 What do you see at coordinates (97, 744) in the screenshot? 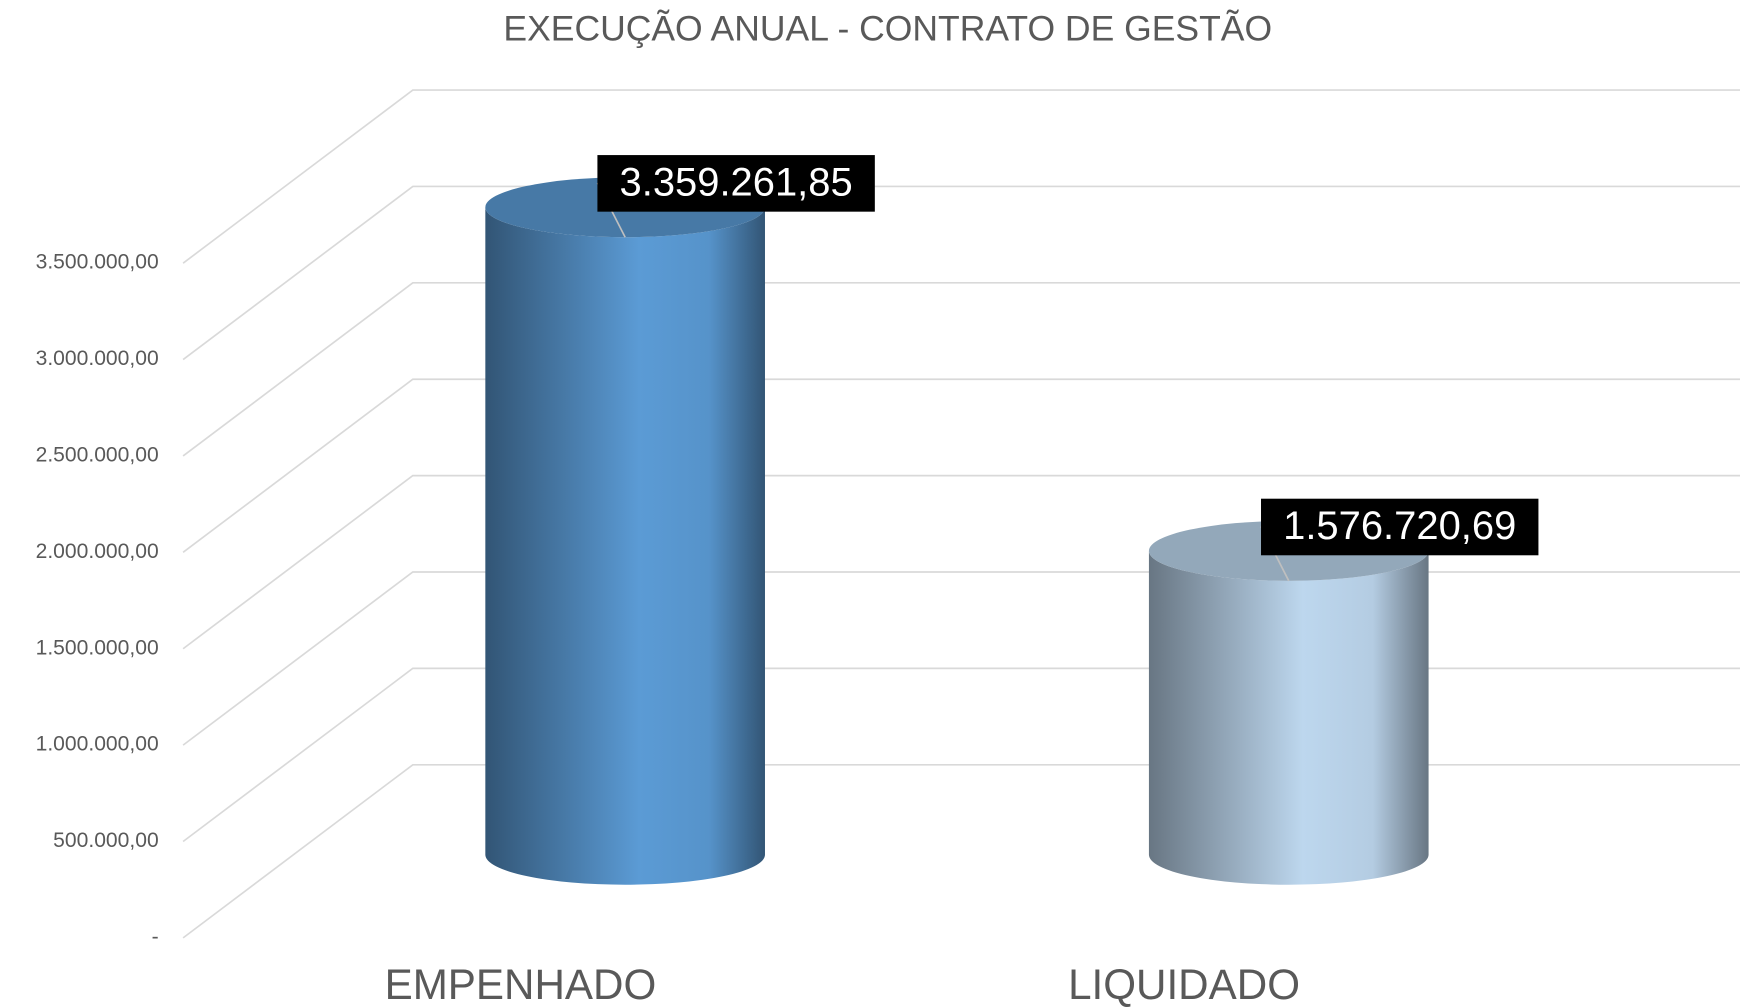
I see `y-tick-label: 1.000.000,00` at bounding box center [97, 744].